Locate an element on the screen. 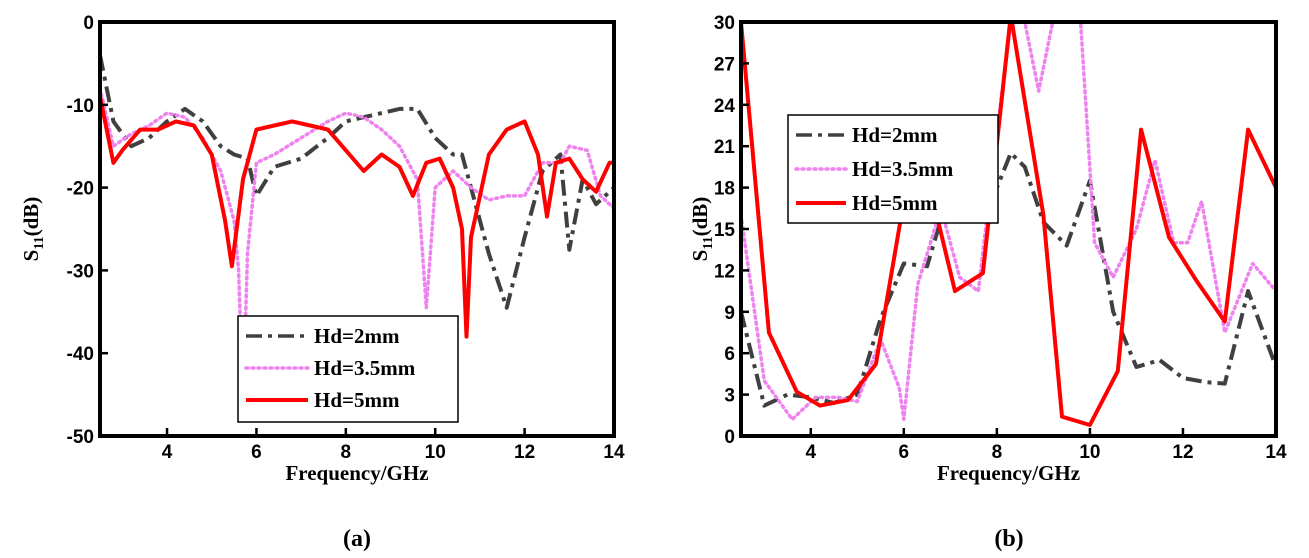 The image size is (1309, 558). panel-a-x-tick-label: 12 is located at coordinates (524, 452).